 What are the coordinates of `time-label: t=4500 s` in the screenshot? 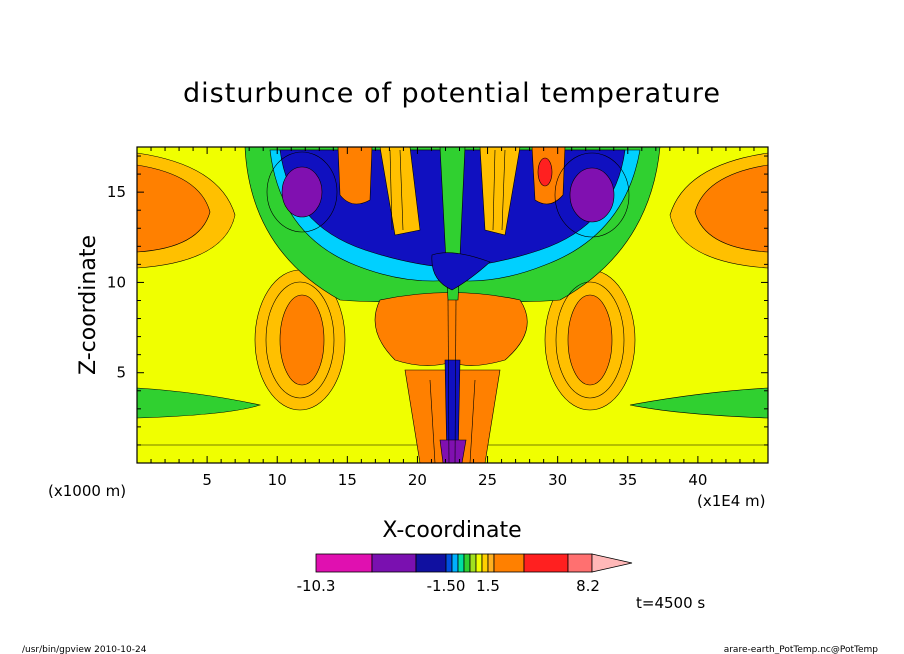 It's located at (670, 603).